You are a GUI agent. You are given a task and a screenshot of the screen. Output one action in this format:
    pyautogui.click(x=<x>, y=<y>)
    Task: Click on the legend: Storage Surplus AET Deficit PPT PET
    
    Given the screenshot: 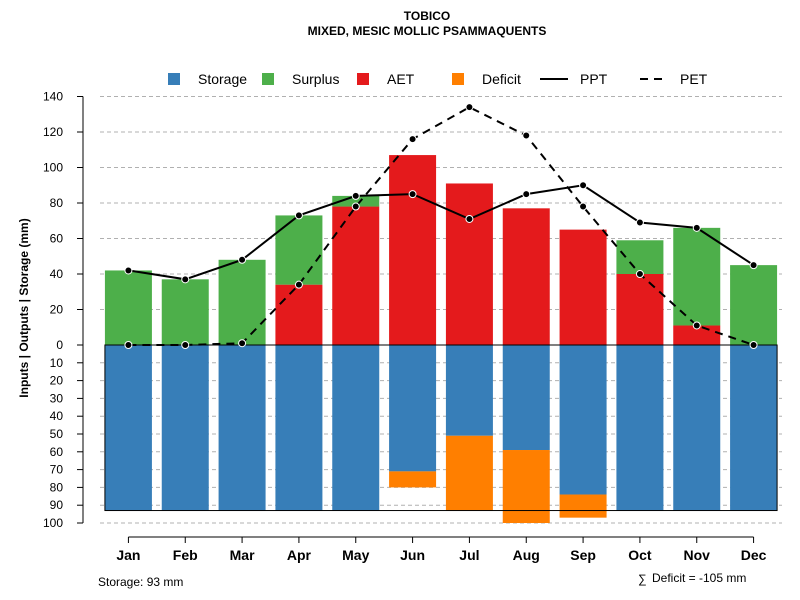 What is the action you would take?
    pyautogui.click(x=438, y=79)
    